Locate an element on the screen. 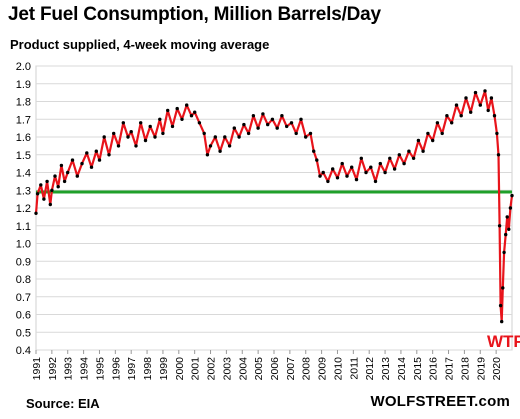 The image size is (520, 419). y-tick-label: 1.0 is located at coordinates (23, 245).